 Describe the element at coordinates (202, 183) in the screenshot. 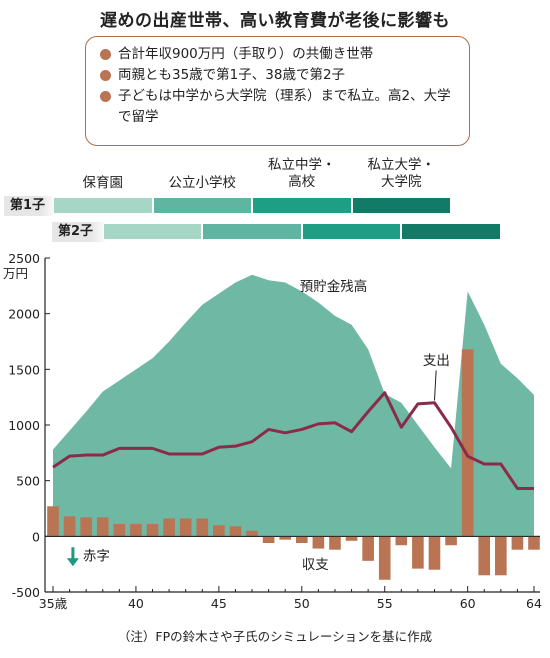

I see `stage-label: 公立小学校` at that location.